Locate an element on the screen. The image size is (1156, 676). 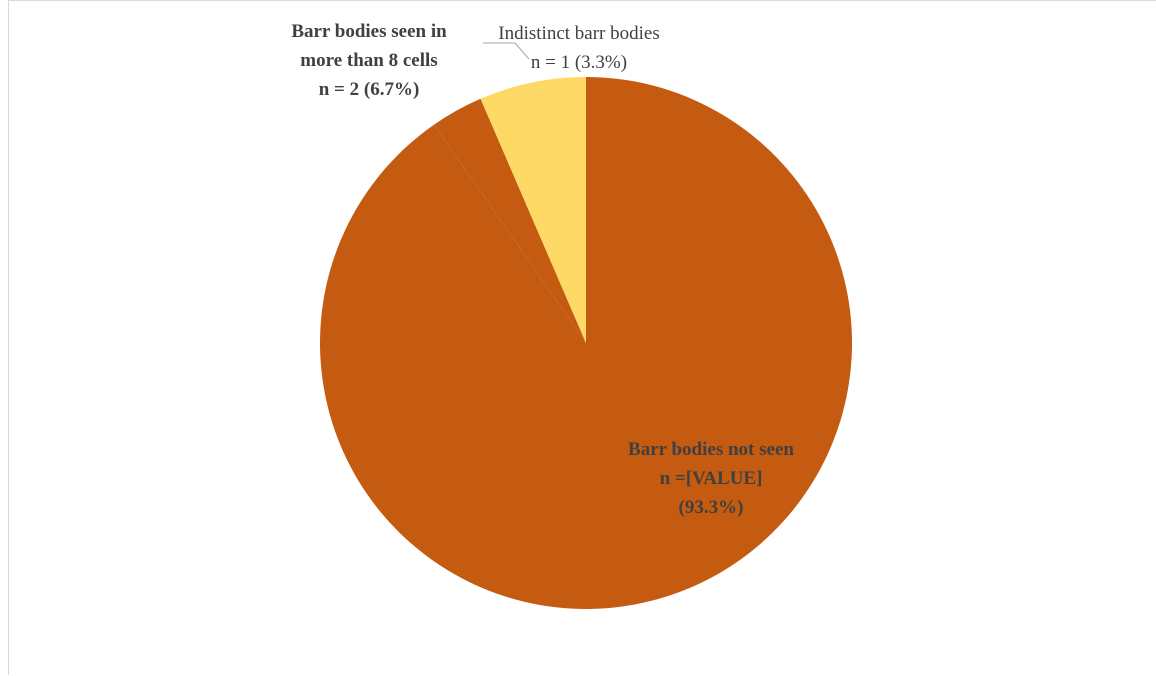
label-not-seen-n: n =[VALUE] is located at coordinates (711, 478).